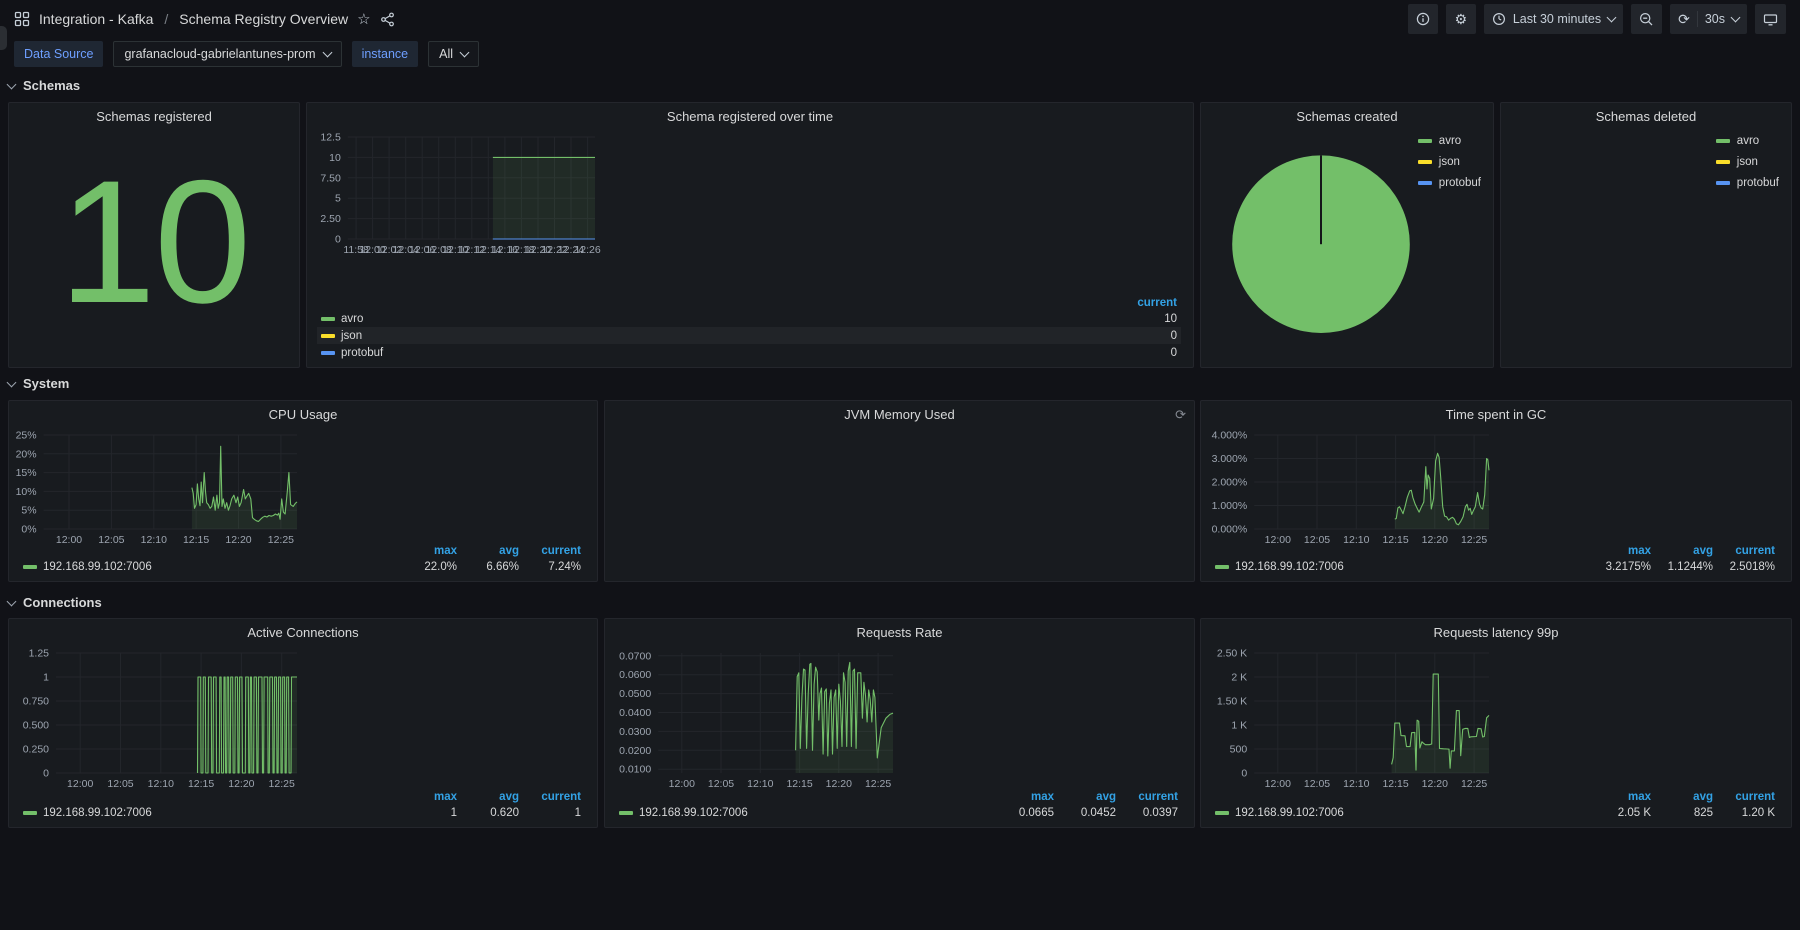  Describe the element at coordinates (46, 774) in the screenshot. I see `svg-text: 0` at that location.